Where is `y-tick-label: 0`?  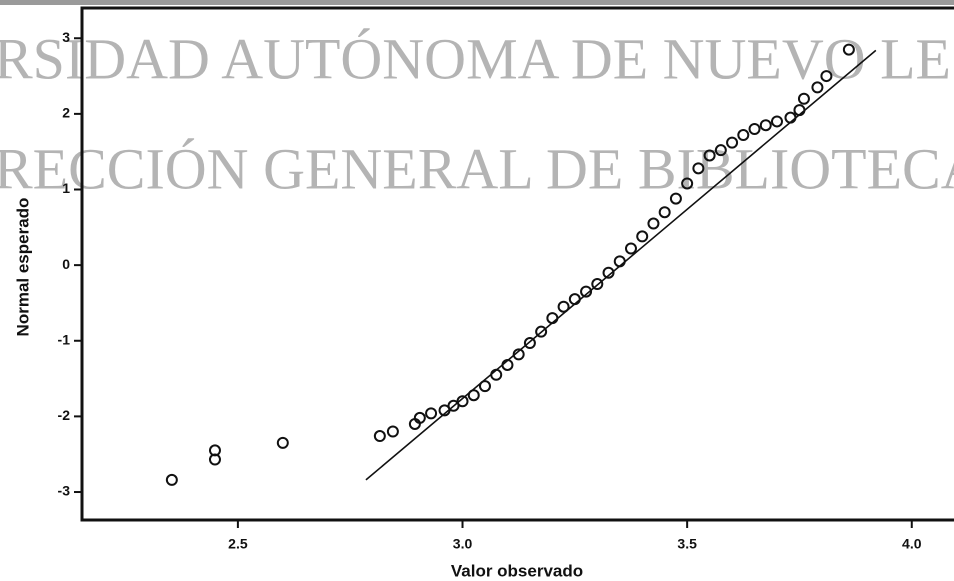
y-tick-label: 0 is located at coordinates (66, 264).